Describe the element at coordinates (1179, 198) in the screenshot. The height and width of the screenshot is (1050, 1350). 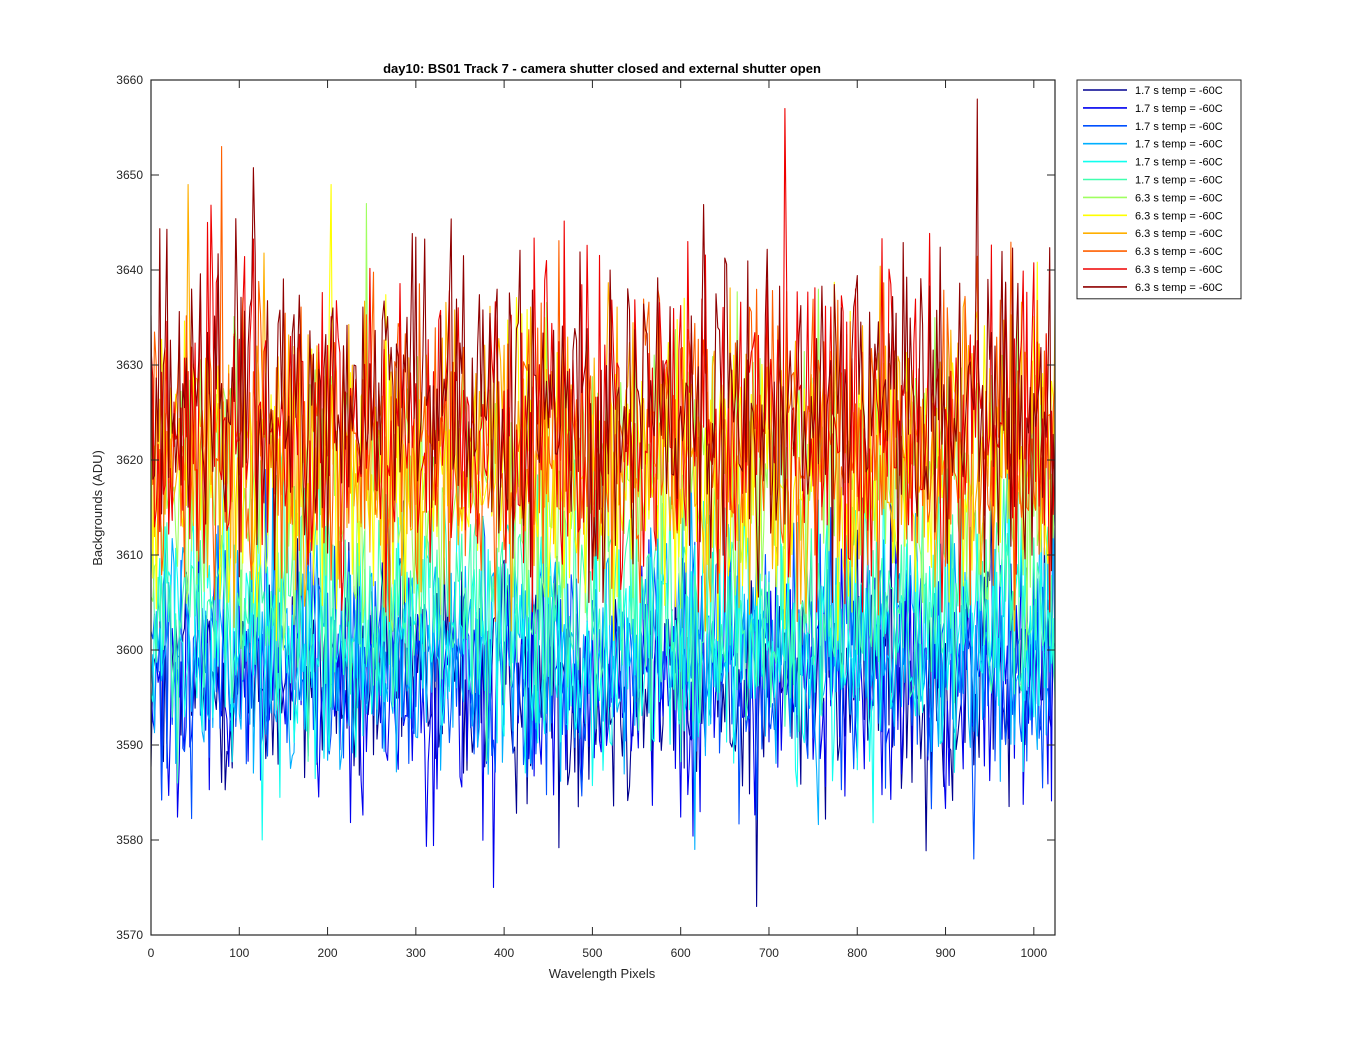
I see `legend-label-7: 6.3 s temp = -60C` at that location.